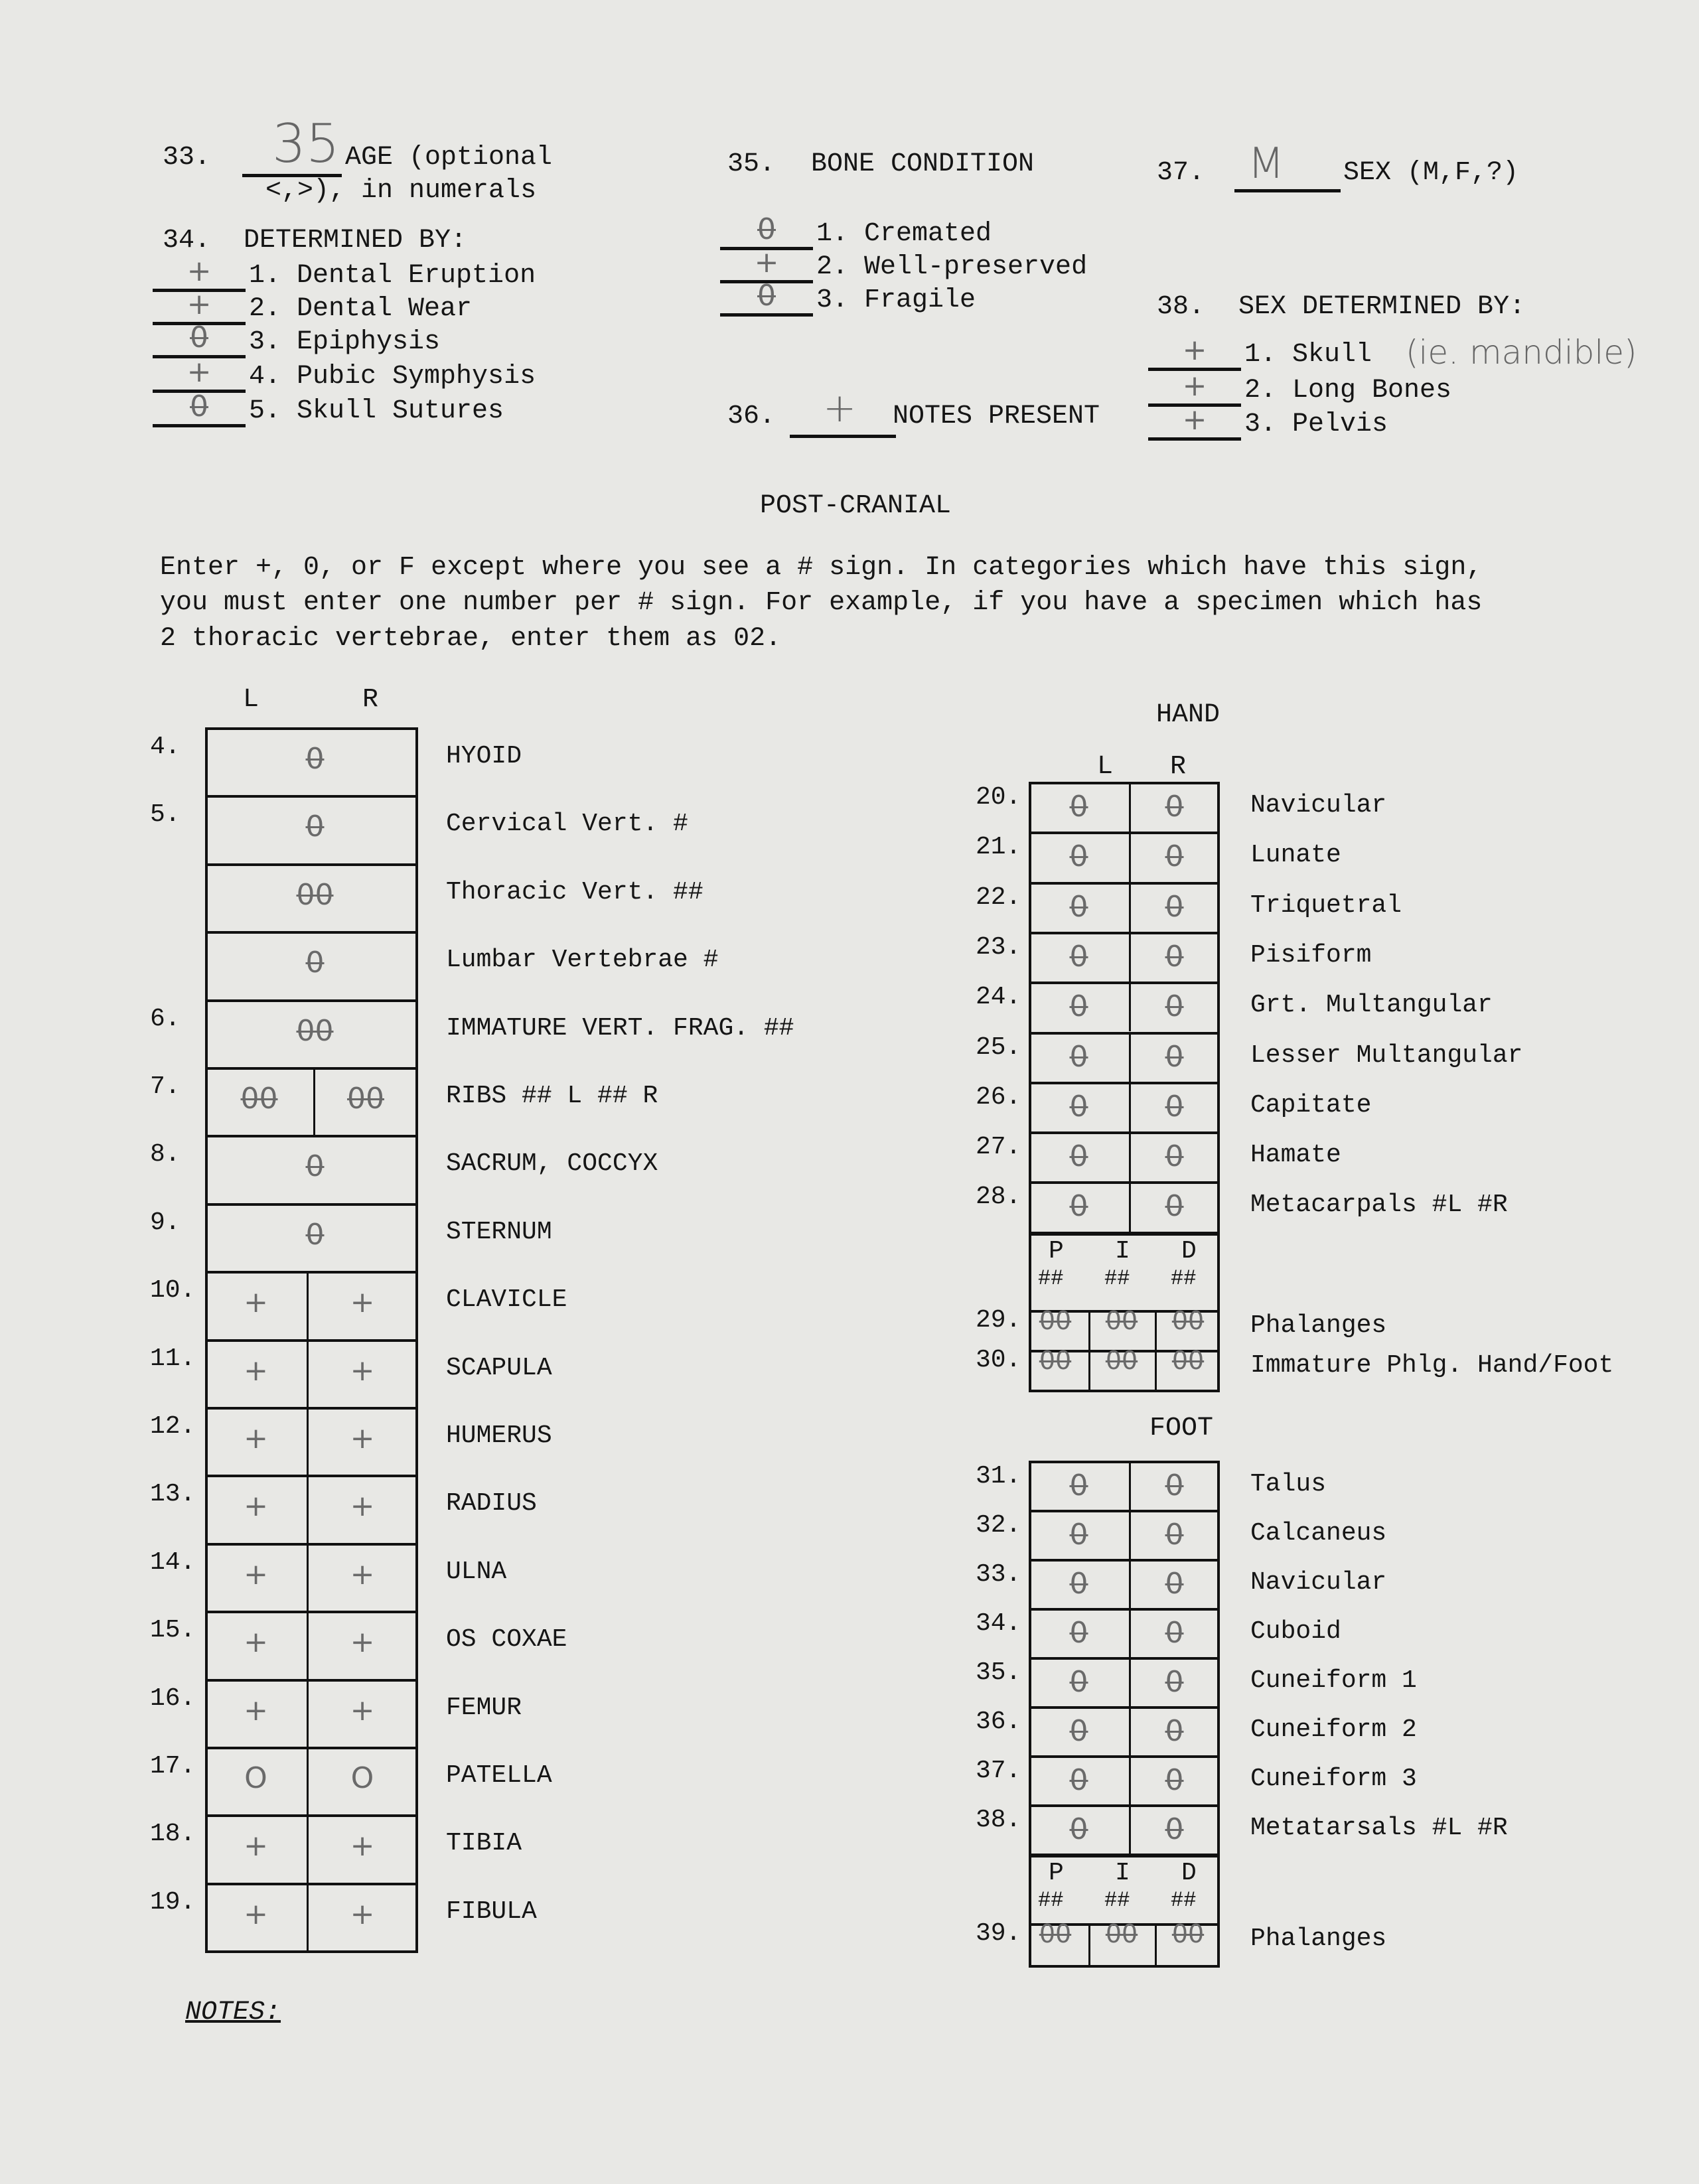 Image resolution: width=1699 pixels, height=2184 pixels. Describe the element at coordinates (1287, 172) in the screenshot. I see `sex-field` at that location.